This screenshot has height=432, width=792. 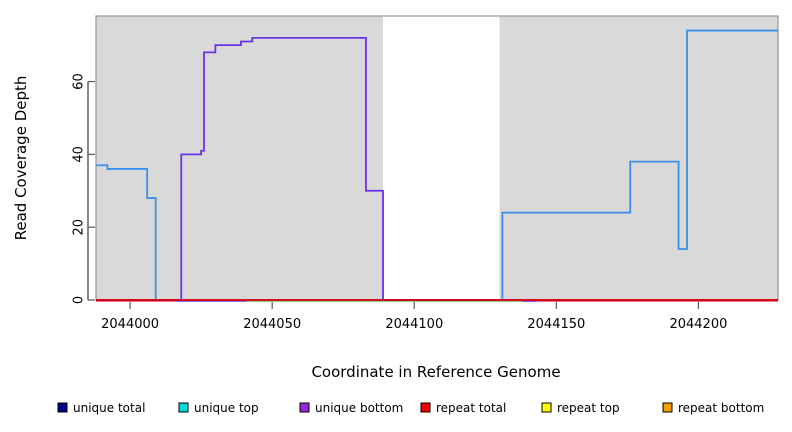 I want to click on x-tick-label-2044050: 2044050, so click(x=272, y=324).